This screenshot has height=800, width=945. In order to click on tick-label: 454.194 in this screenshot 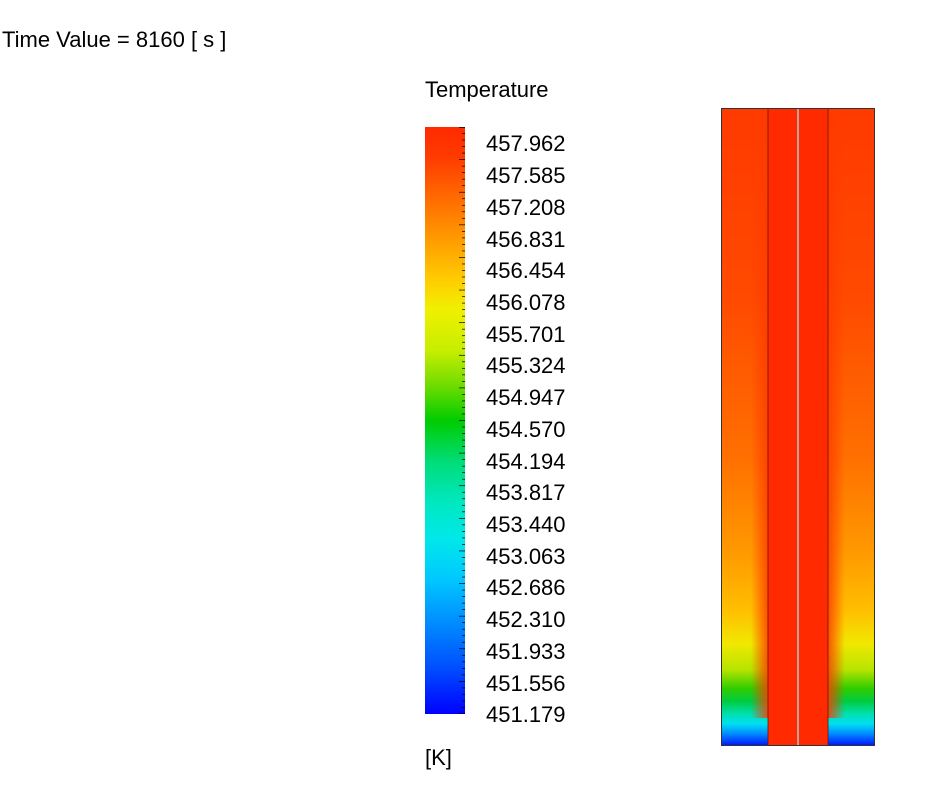, I will do `click(526, 461)`.